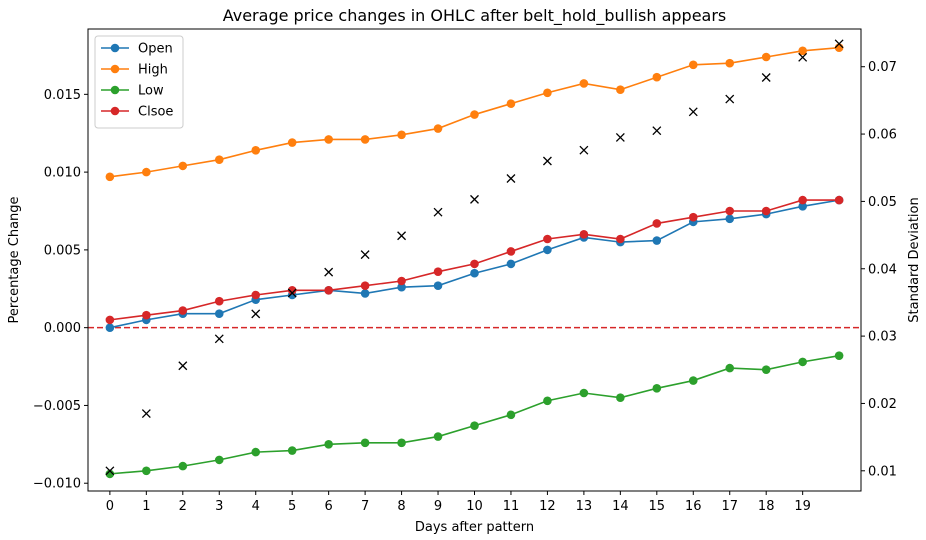  What do you see at coordinates (62, 95) in the screenshot?
I see `y-tick-label: 0.015` at bounding box center [62, 95].